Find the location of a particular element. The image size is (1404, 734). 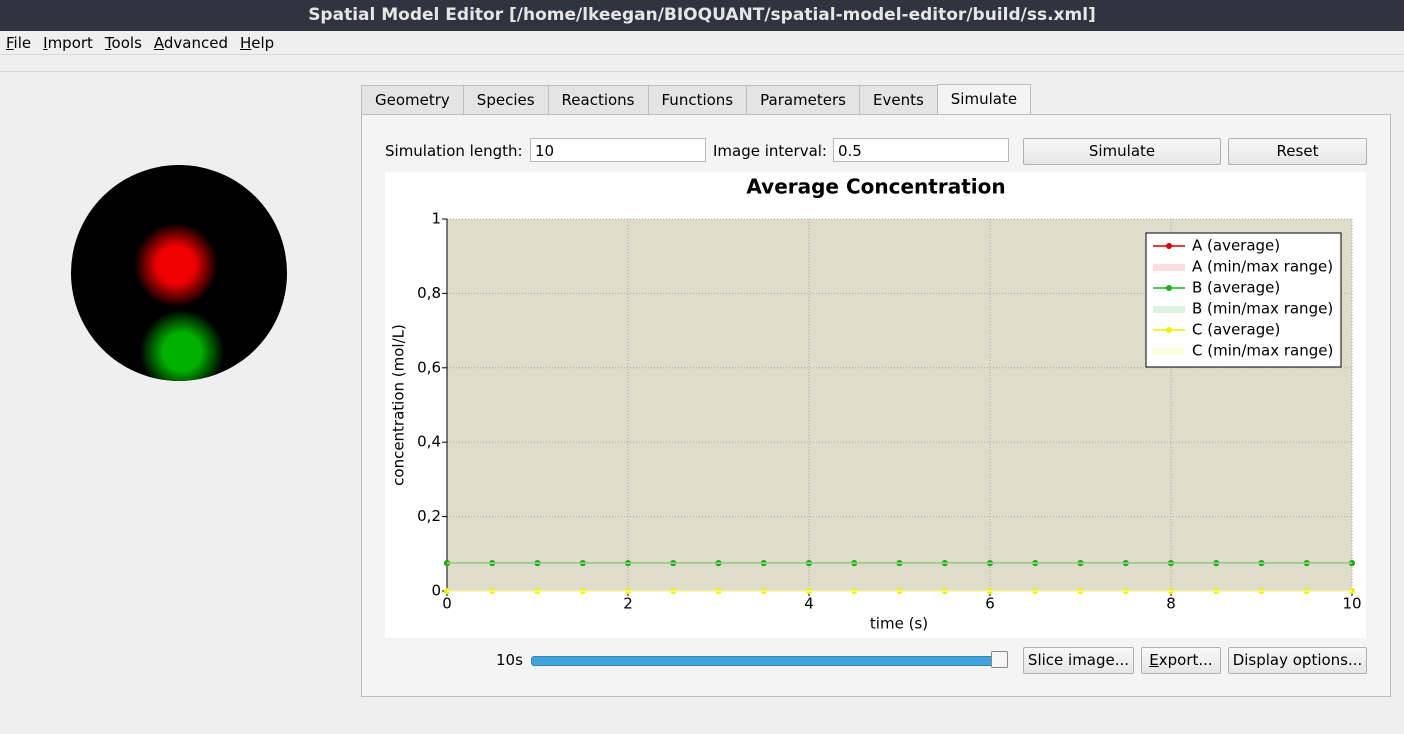

menu-item: Tools is located at coordinates (123, 43).